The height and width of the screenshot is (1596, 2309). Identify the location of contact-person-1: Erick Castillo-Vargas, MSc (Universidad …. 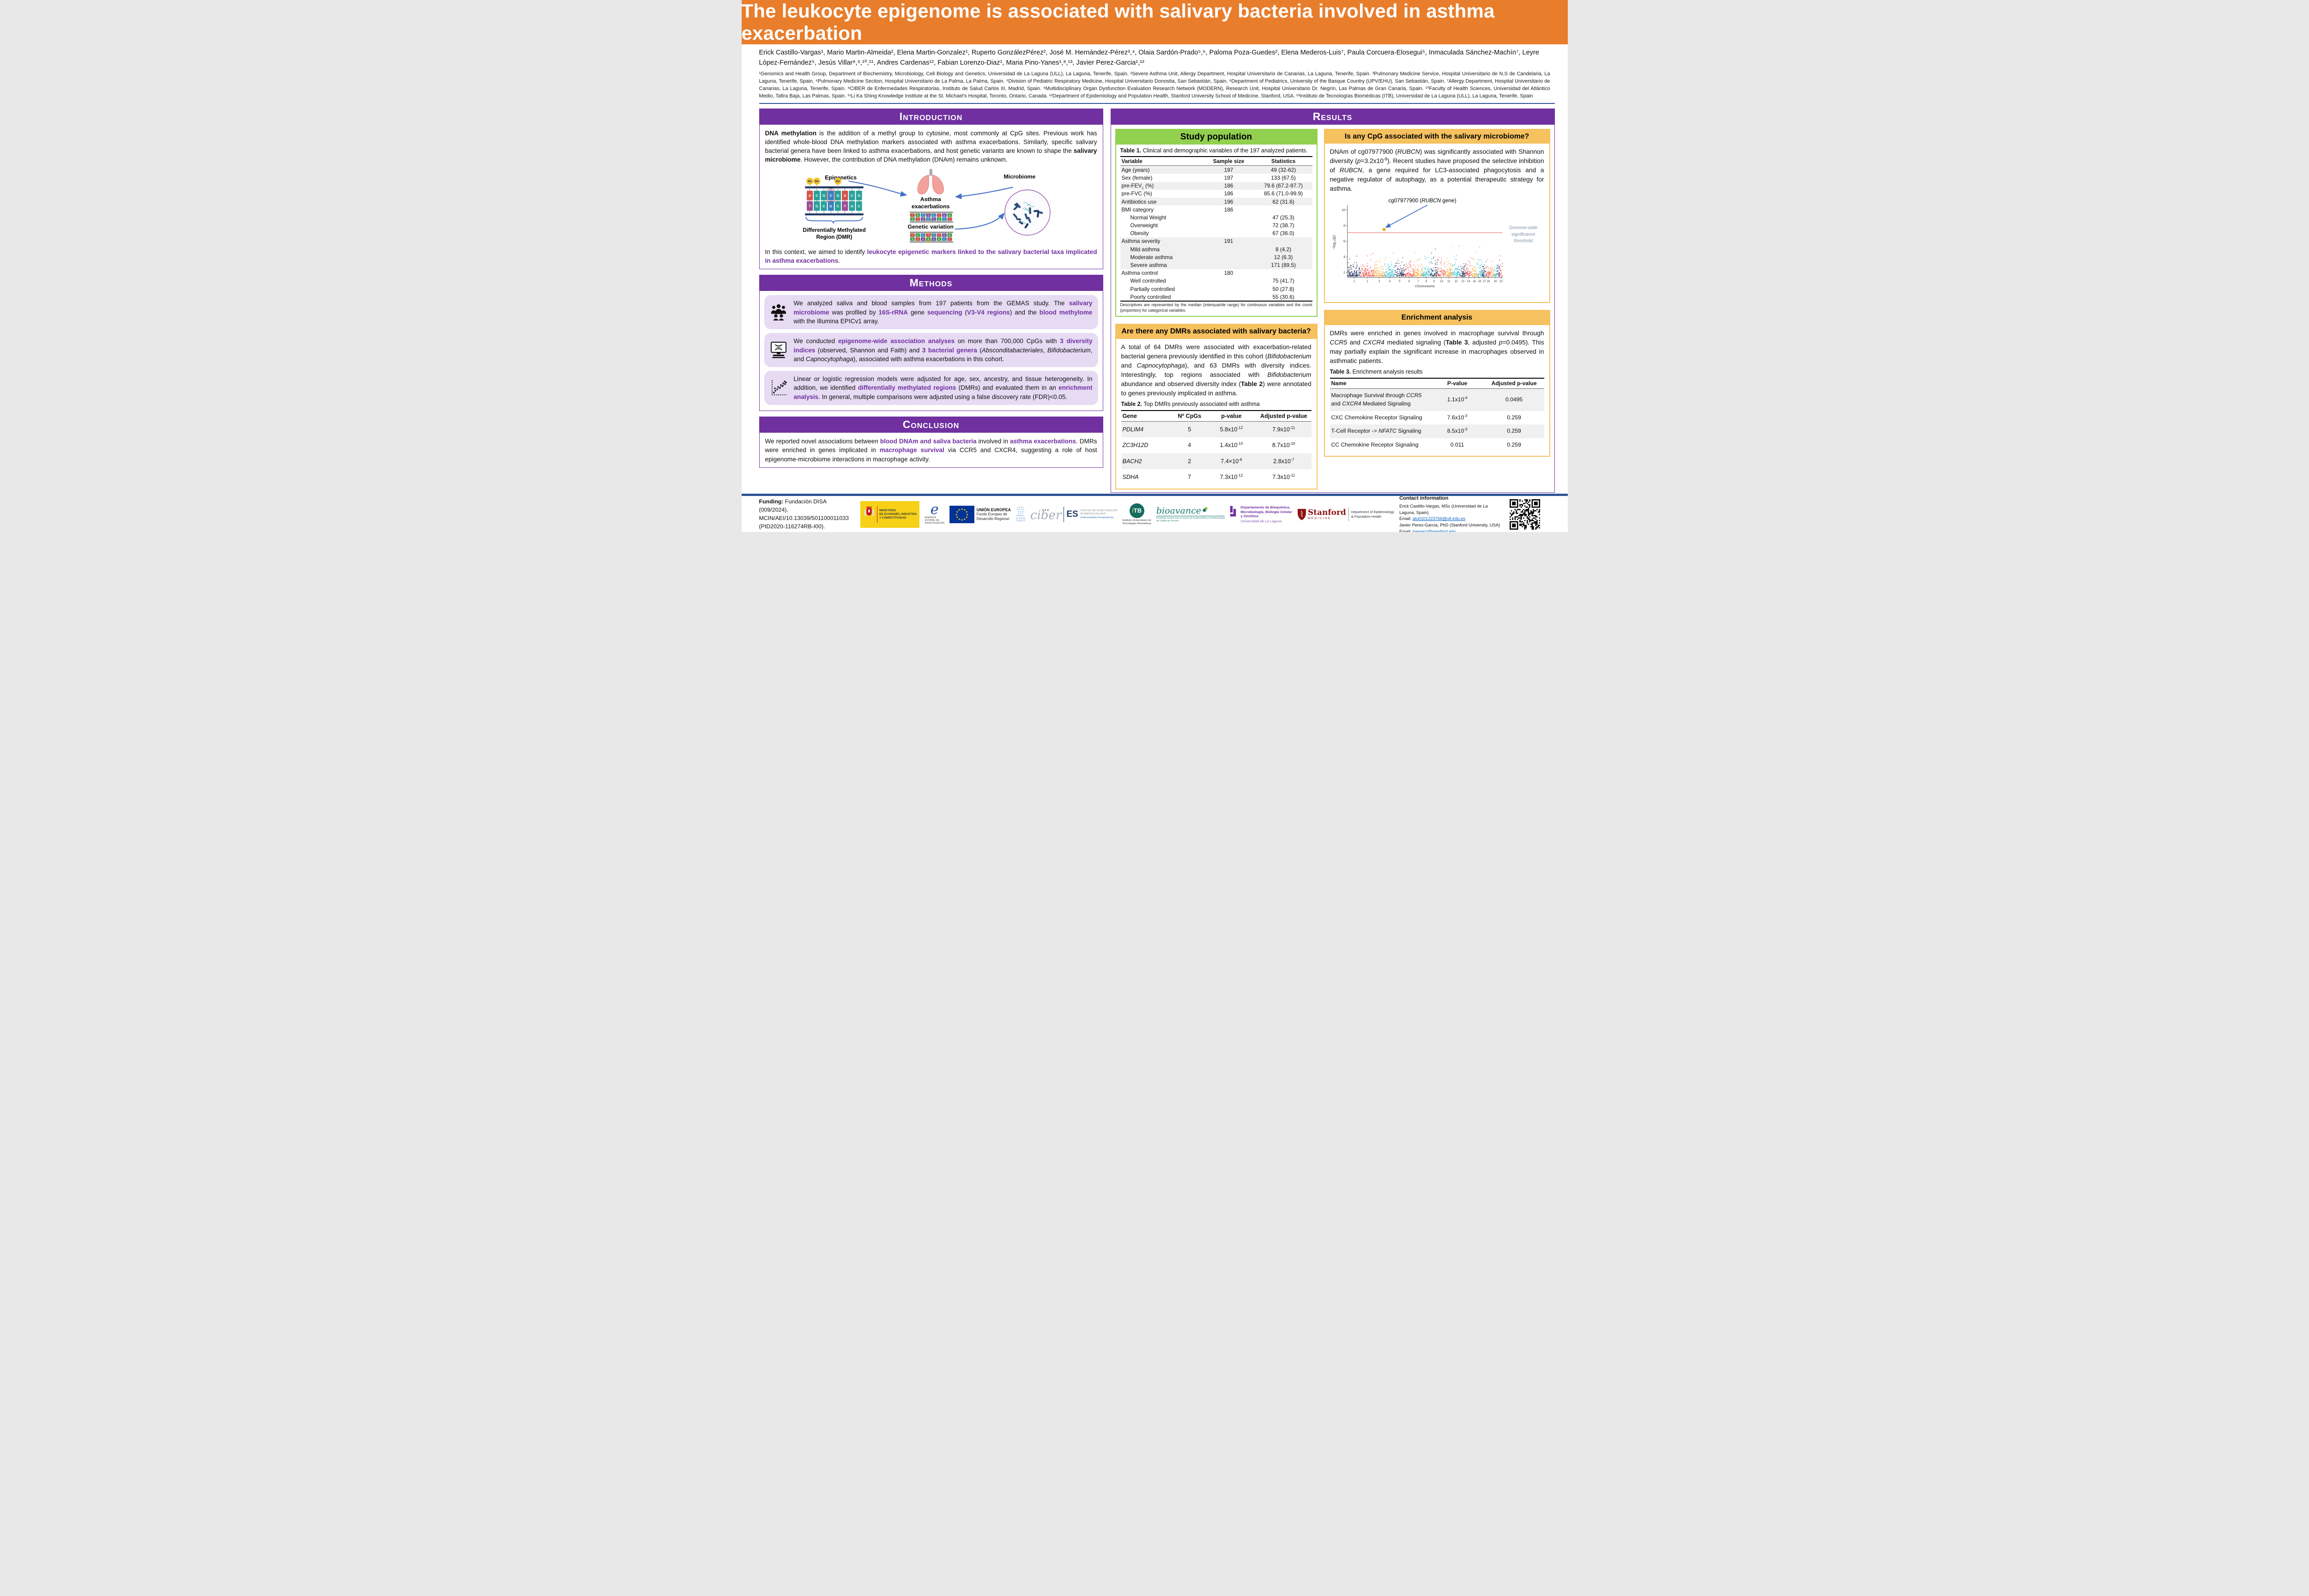
(1444, 509).